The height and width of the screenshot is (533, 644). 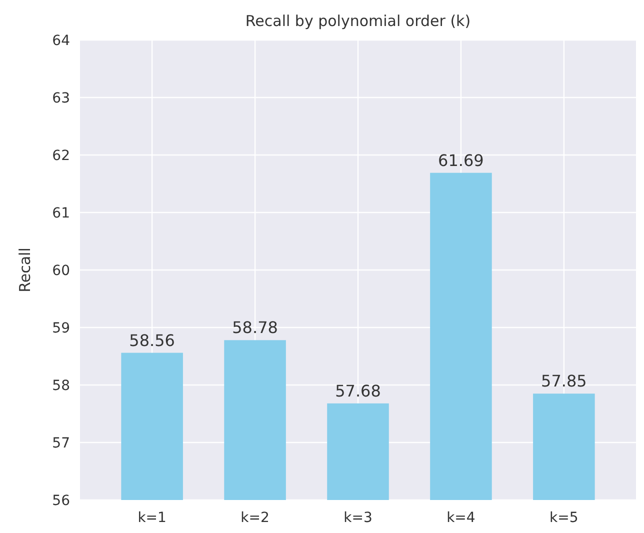 I want to click on chart-title: Recall by polynomial order (k), so click(x=358, y=21).